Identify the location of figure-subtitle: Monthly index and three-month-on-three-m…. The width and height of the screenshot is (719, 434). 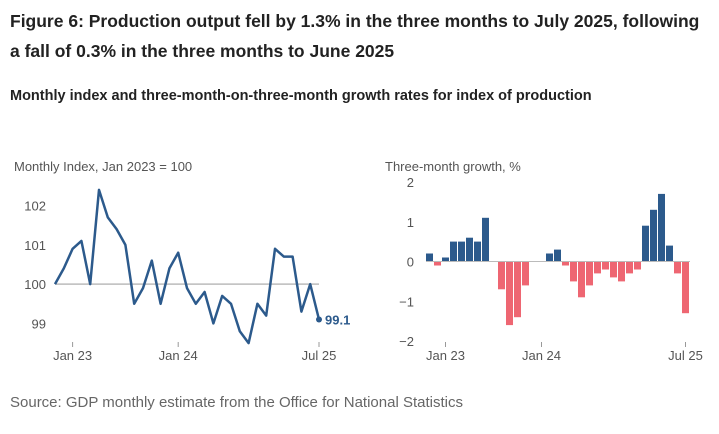
(301, 96).